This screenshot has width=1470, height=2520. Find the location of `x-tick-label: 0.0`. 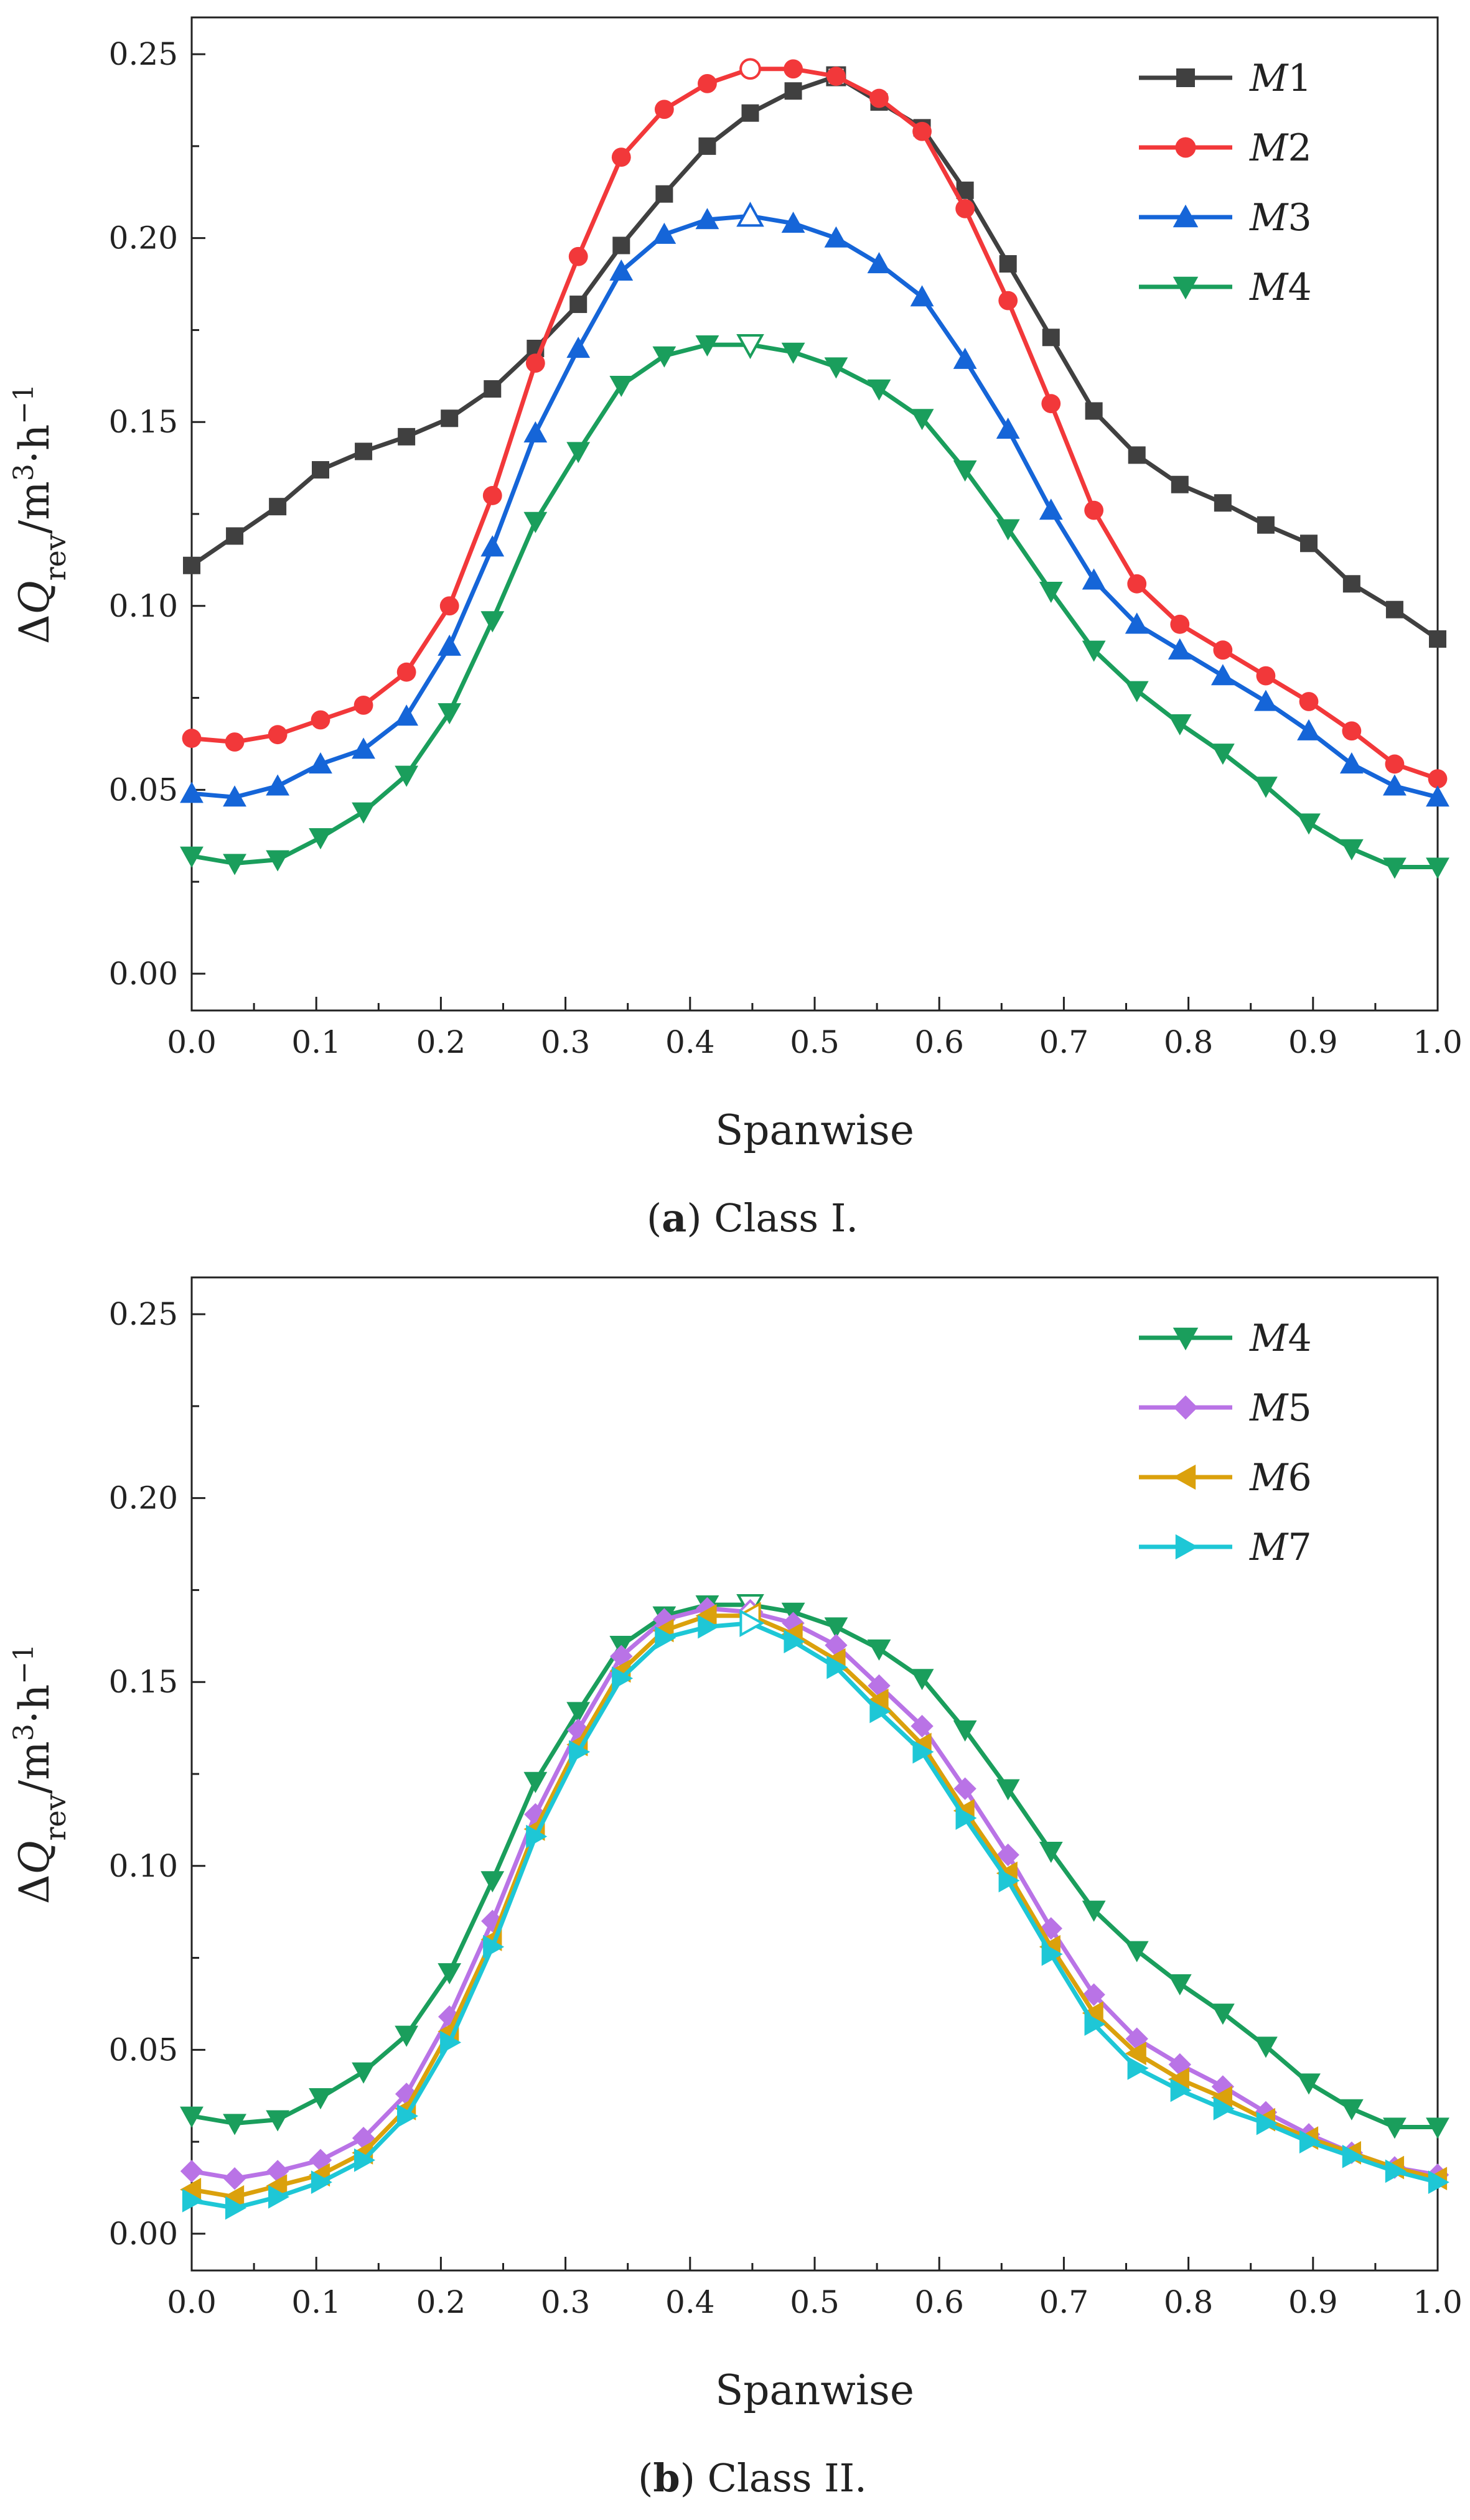

x-tick-label: 0.0 is located at coordinates (192, 1042).